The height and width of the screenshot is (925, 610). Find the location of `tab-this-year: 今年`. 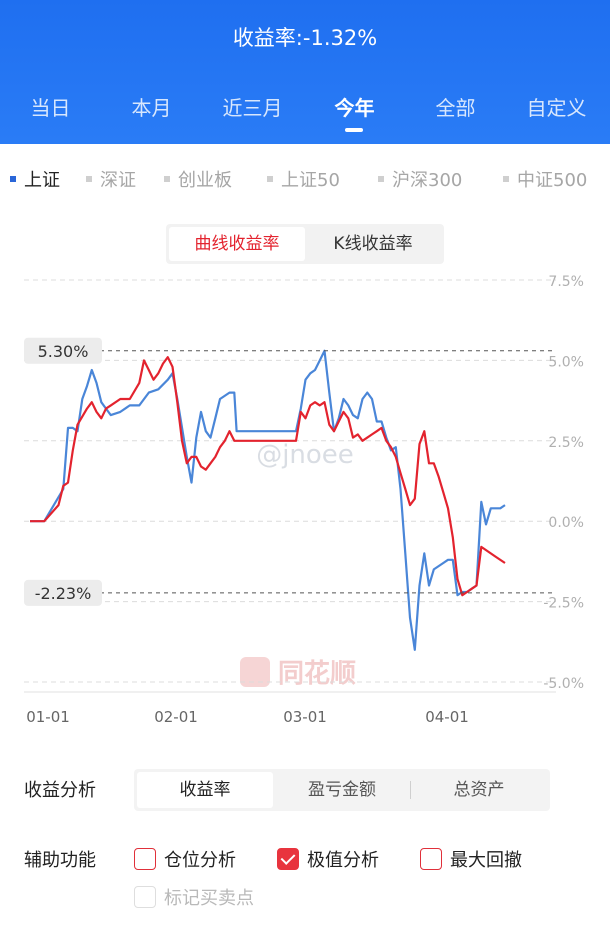

tab-this-year: 今年 is located at coordinates (354, 108).